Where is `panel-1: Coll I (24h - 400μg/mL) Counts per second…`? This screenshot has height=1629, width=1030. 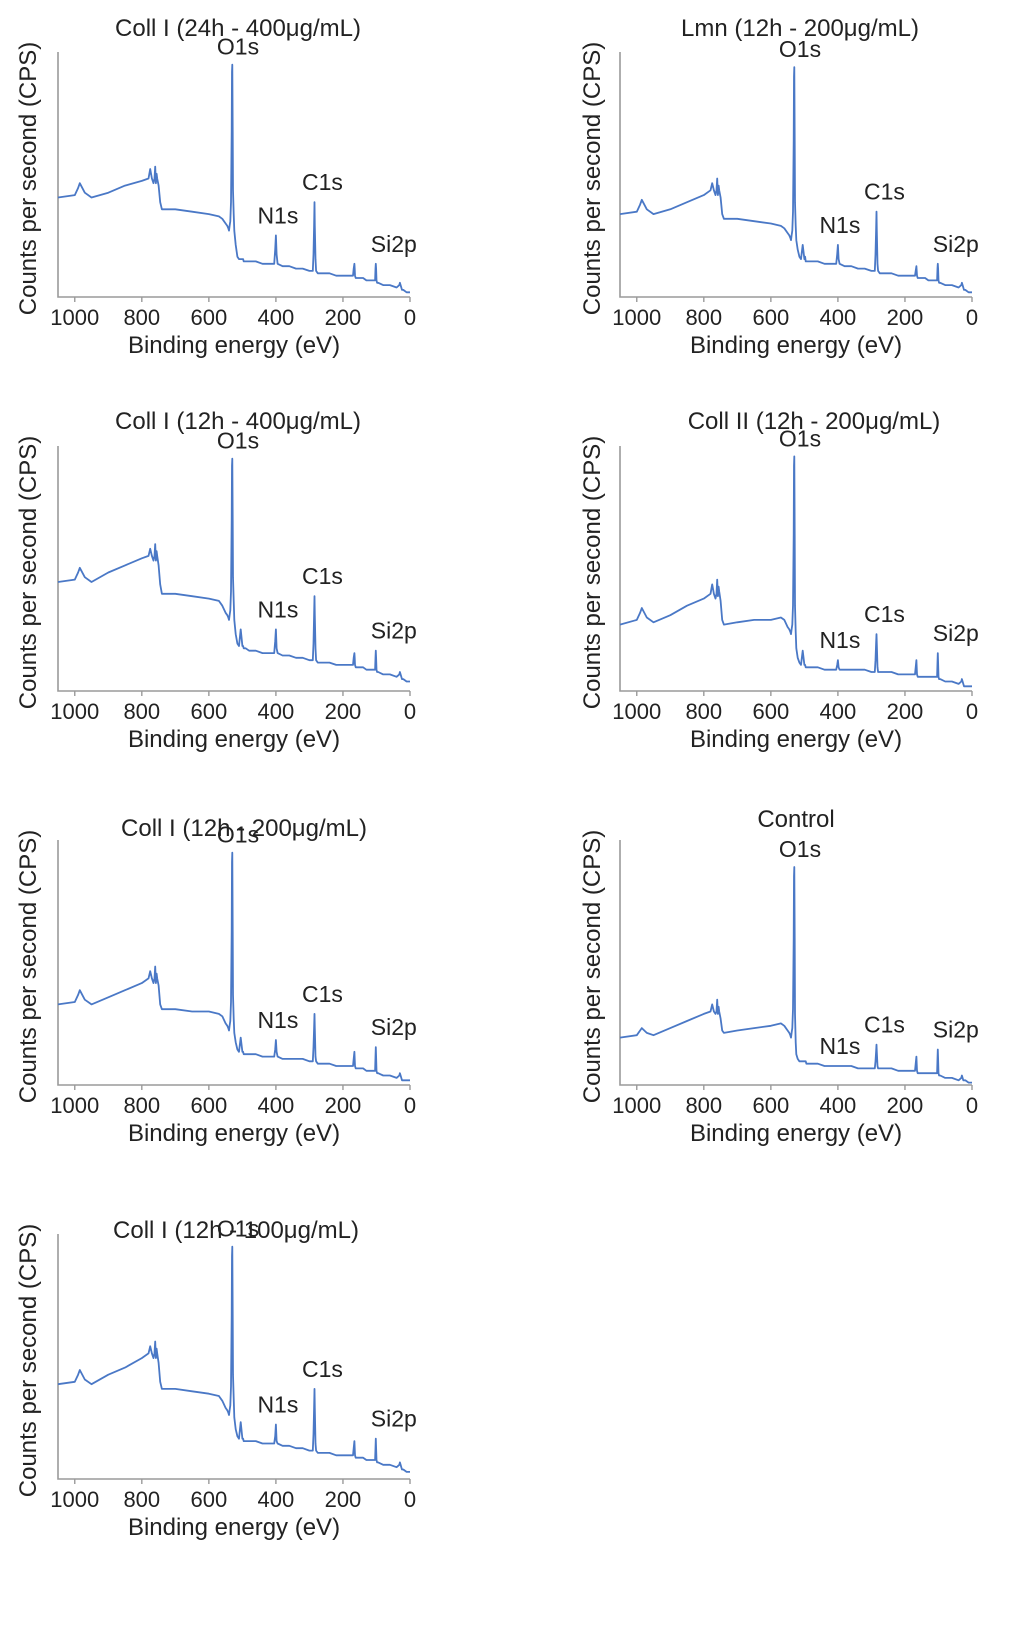 panel-1: Coll I (24h - 400μg/mL) Counts per second… is located at coordinates (216, 187).